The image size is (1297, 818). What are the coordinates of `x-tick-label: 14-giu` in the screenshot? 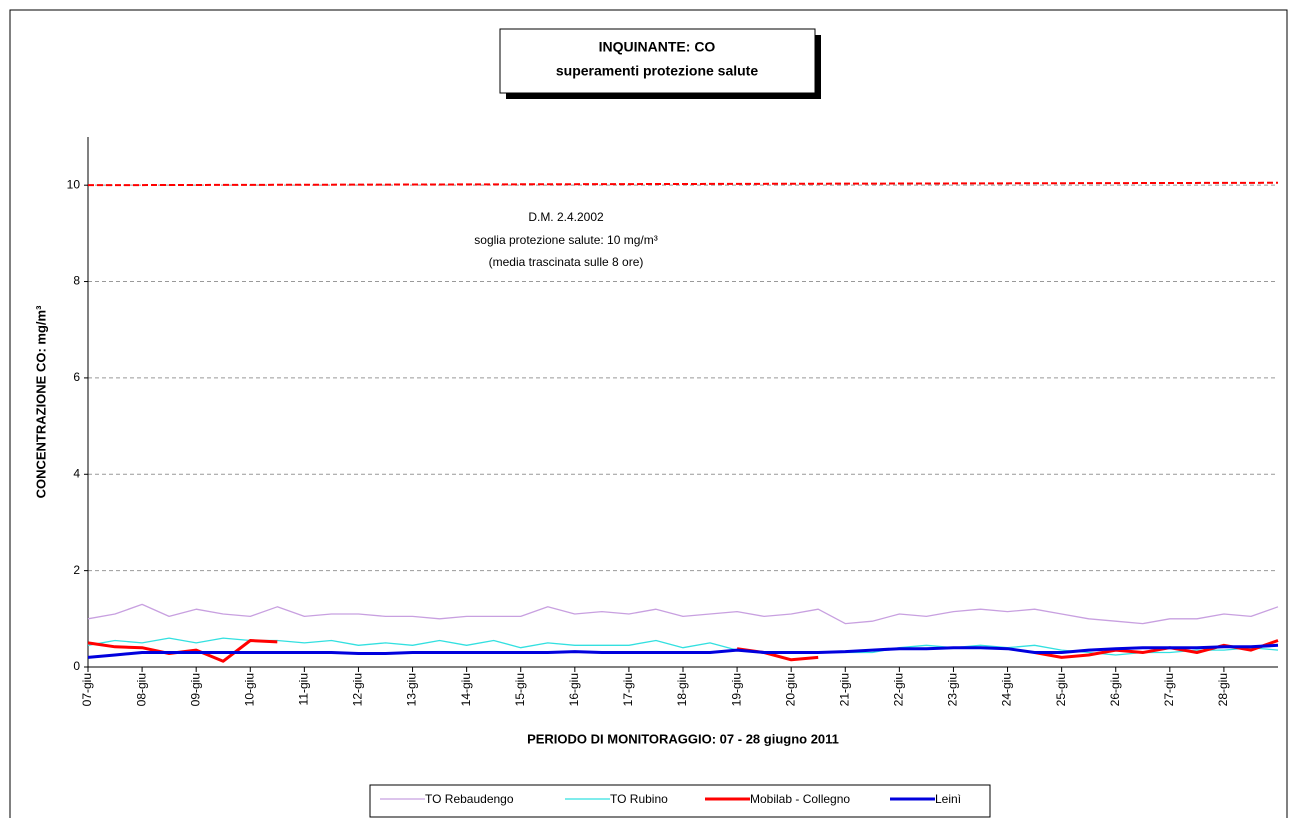 It's located at (466, 689).